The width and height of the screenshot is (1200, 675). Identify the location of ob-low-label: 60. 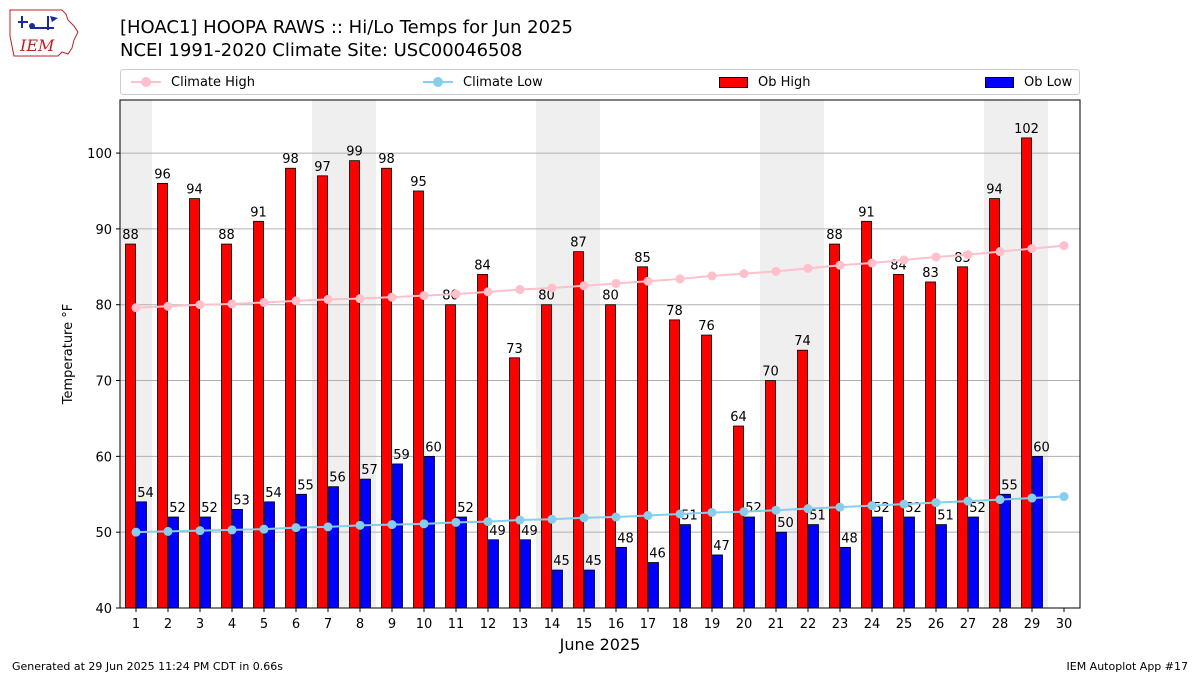
(433, 447).